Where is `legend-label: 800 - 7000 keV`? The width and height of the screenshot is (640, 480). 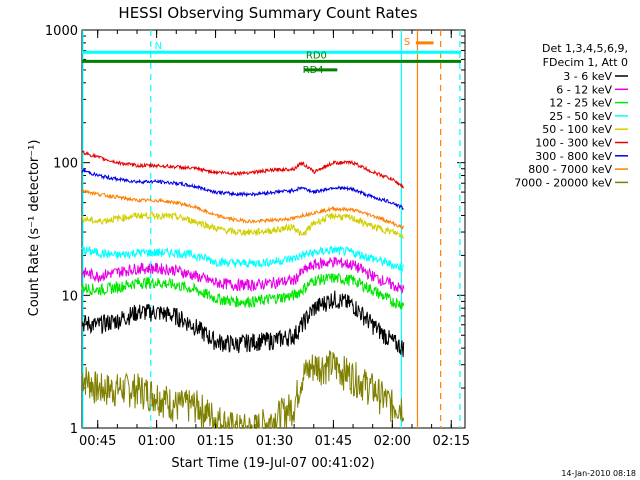
legend-label: 800 - 7000 keV is located at coordinates (570, 169).